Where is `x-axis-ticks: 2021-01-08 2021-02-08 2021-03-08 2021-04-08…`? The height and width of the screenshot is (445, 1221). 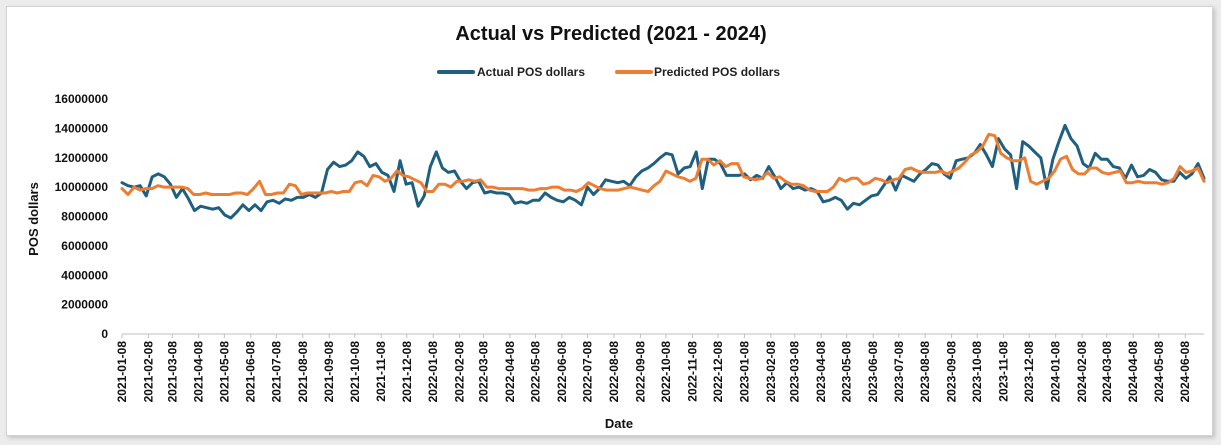 x-axis-ticks: 2021-01-08 2021-02-08 2021-03-08 2021-04-08… is located at coordinates (653, 368).